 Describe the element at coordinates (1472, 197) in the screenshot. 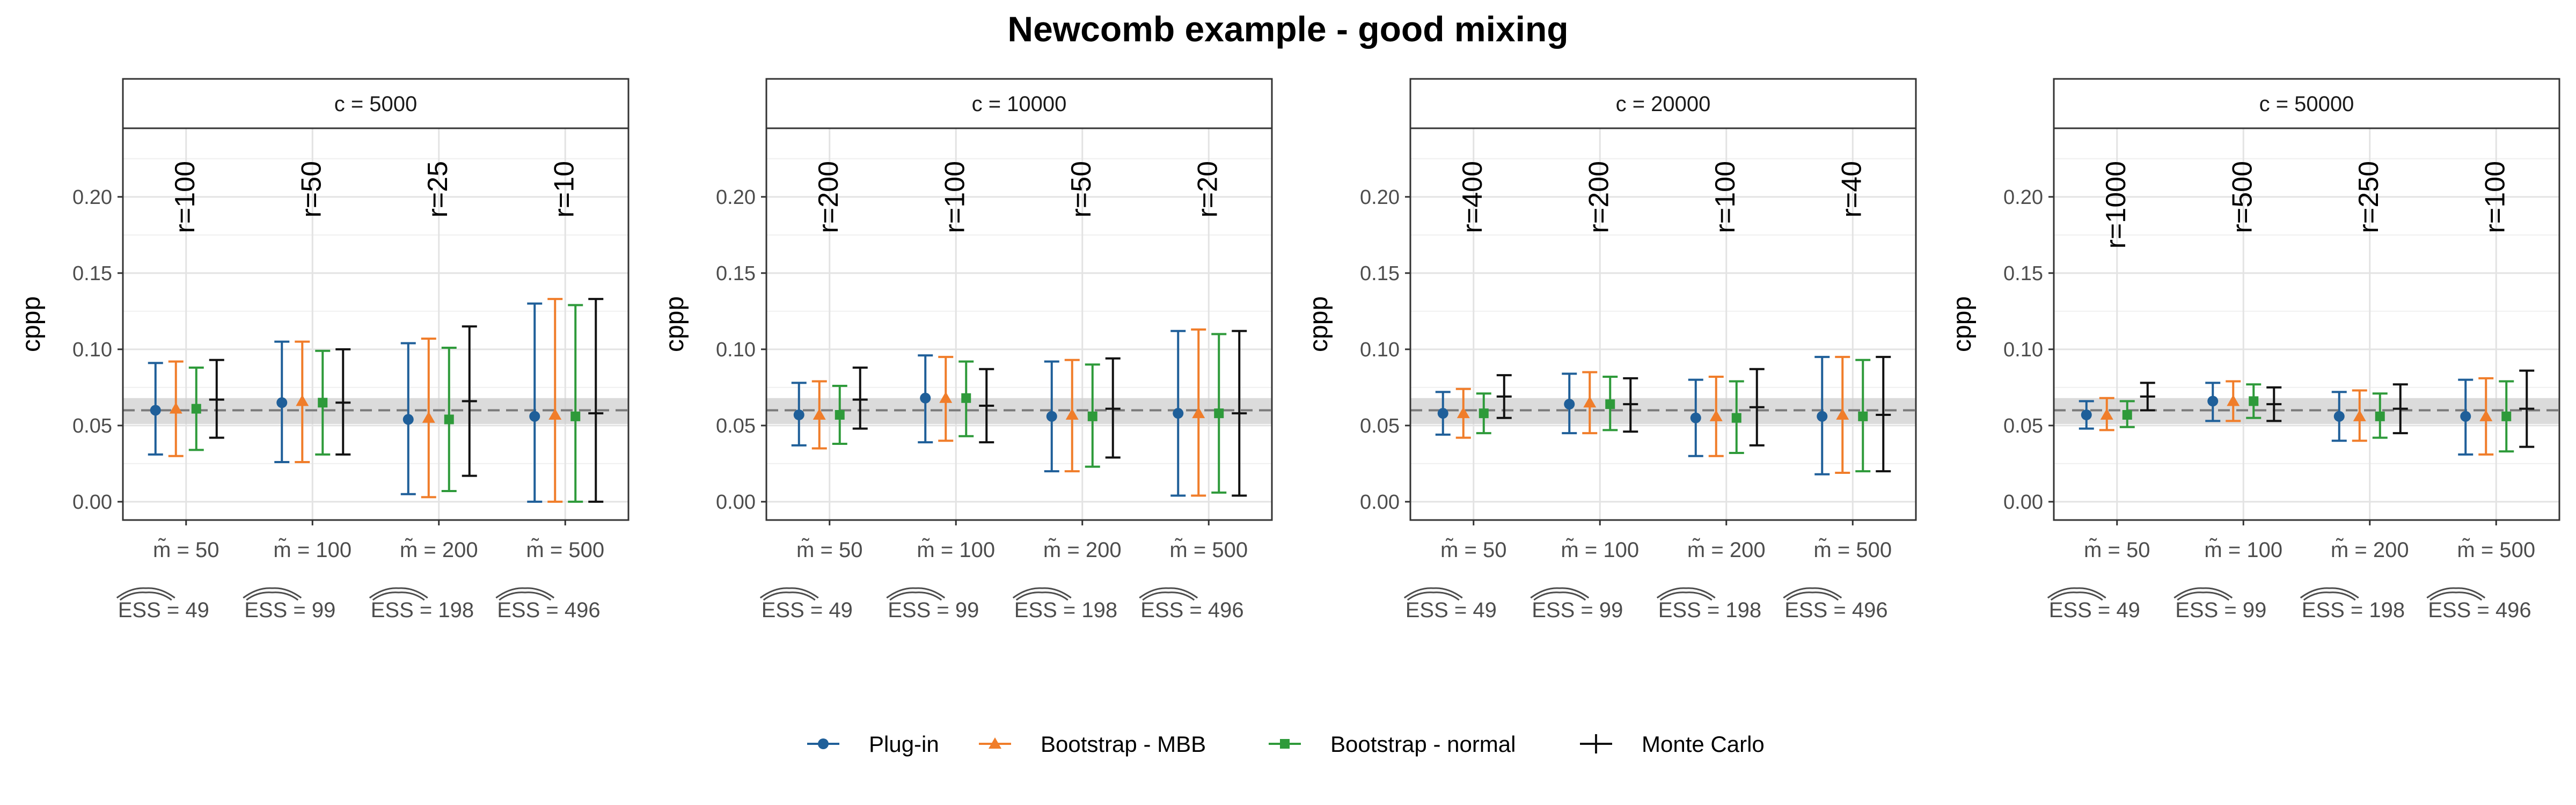

I see `r-label: r=400` at that location.